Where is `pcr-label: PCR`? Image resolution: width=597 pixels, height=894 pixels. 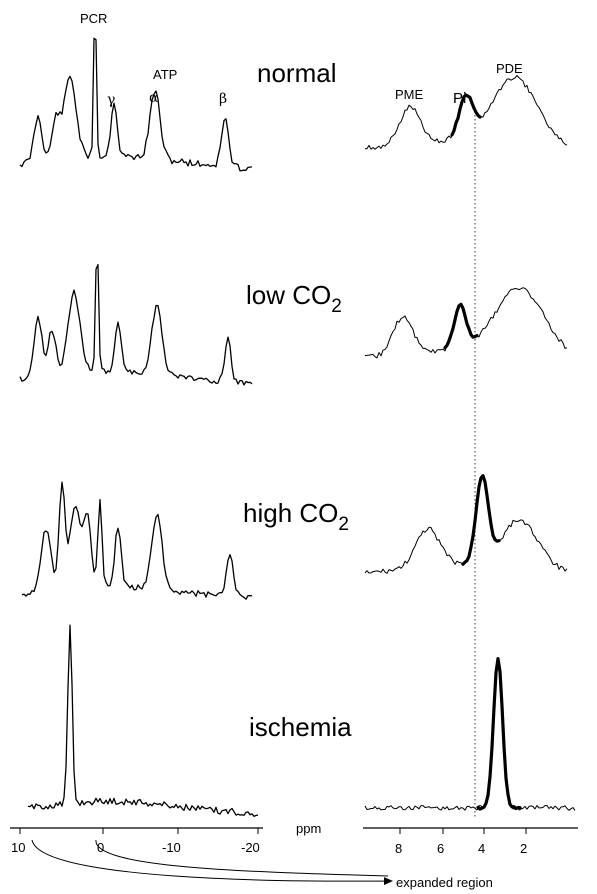 pcr-label: PCR is located at coordinates (93, 18).